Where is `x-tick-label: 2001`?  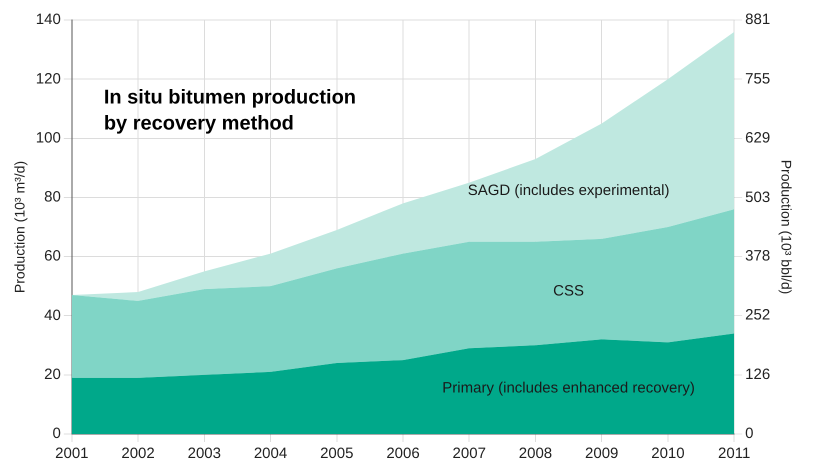 x-tick-label: 2001 is located at coordinates (72, 453).